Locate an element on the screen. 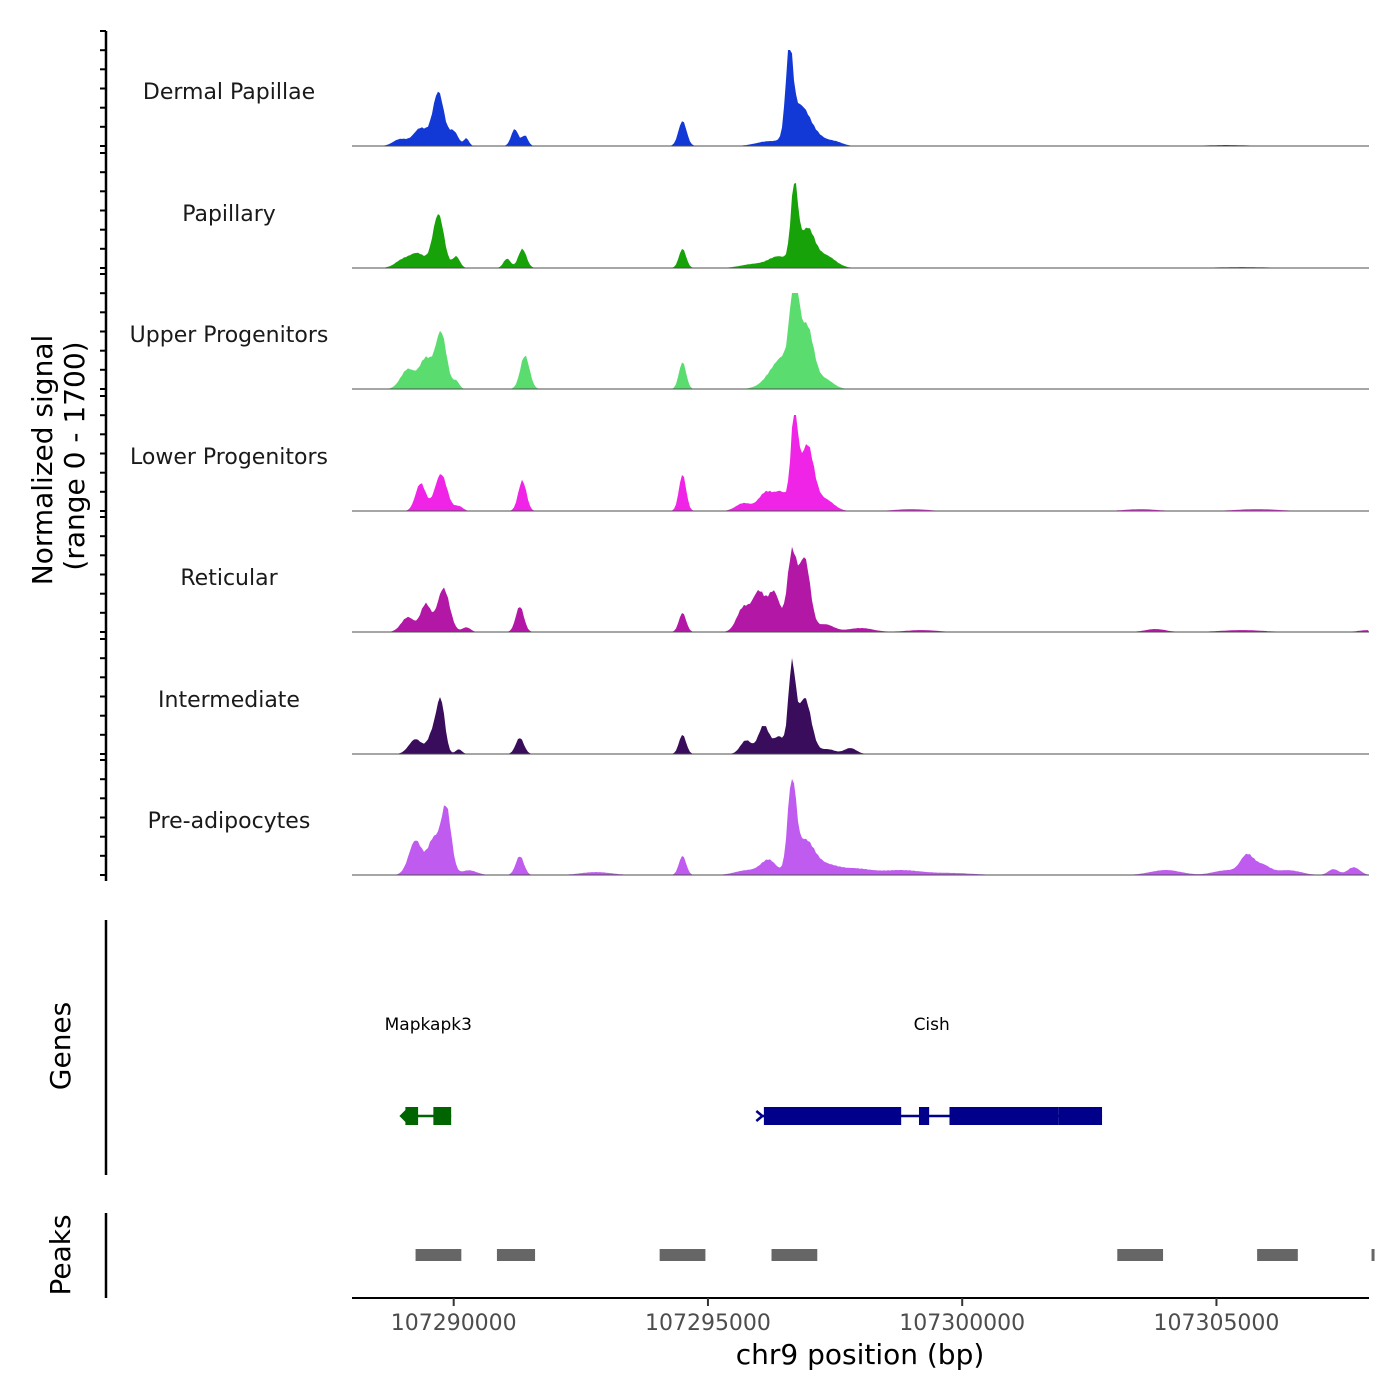  track-dermal-papillae: Dermal Papillae is located at coordinates (756, 98).